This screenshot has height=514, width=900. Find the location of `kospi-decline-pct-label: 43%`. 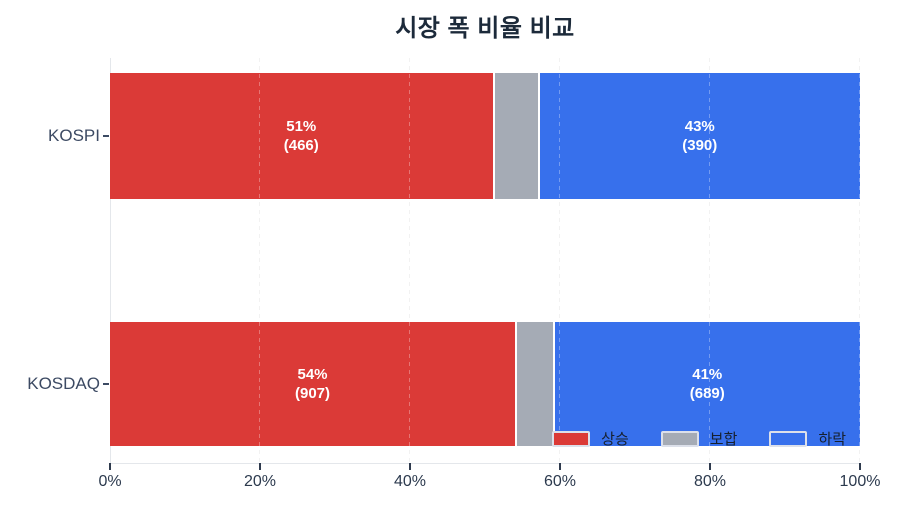

kospi-decline-pct-label: 43% is located at coordinates (699, 126).